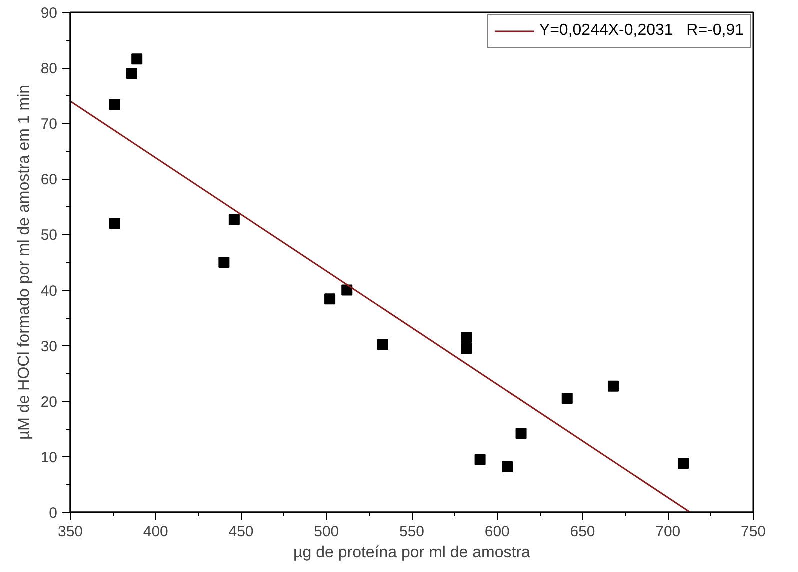 The width and height of the screenshot is (798, 572). I want to click on y-tick-label: 40, so click(49, 291).